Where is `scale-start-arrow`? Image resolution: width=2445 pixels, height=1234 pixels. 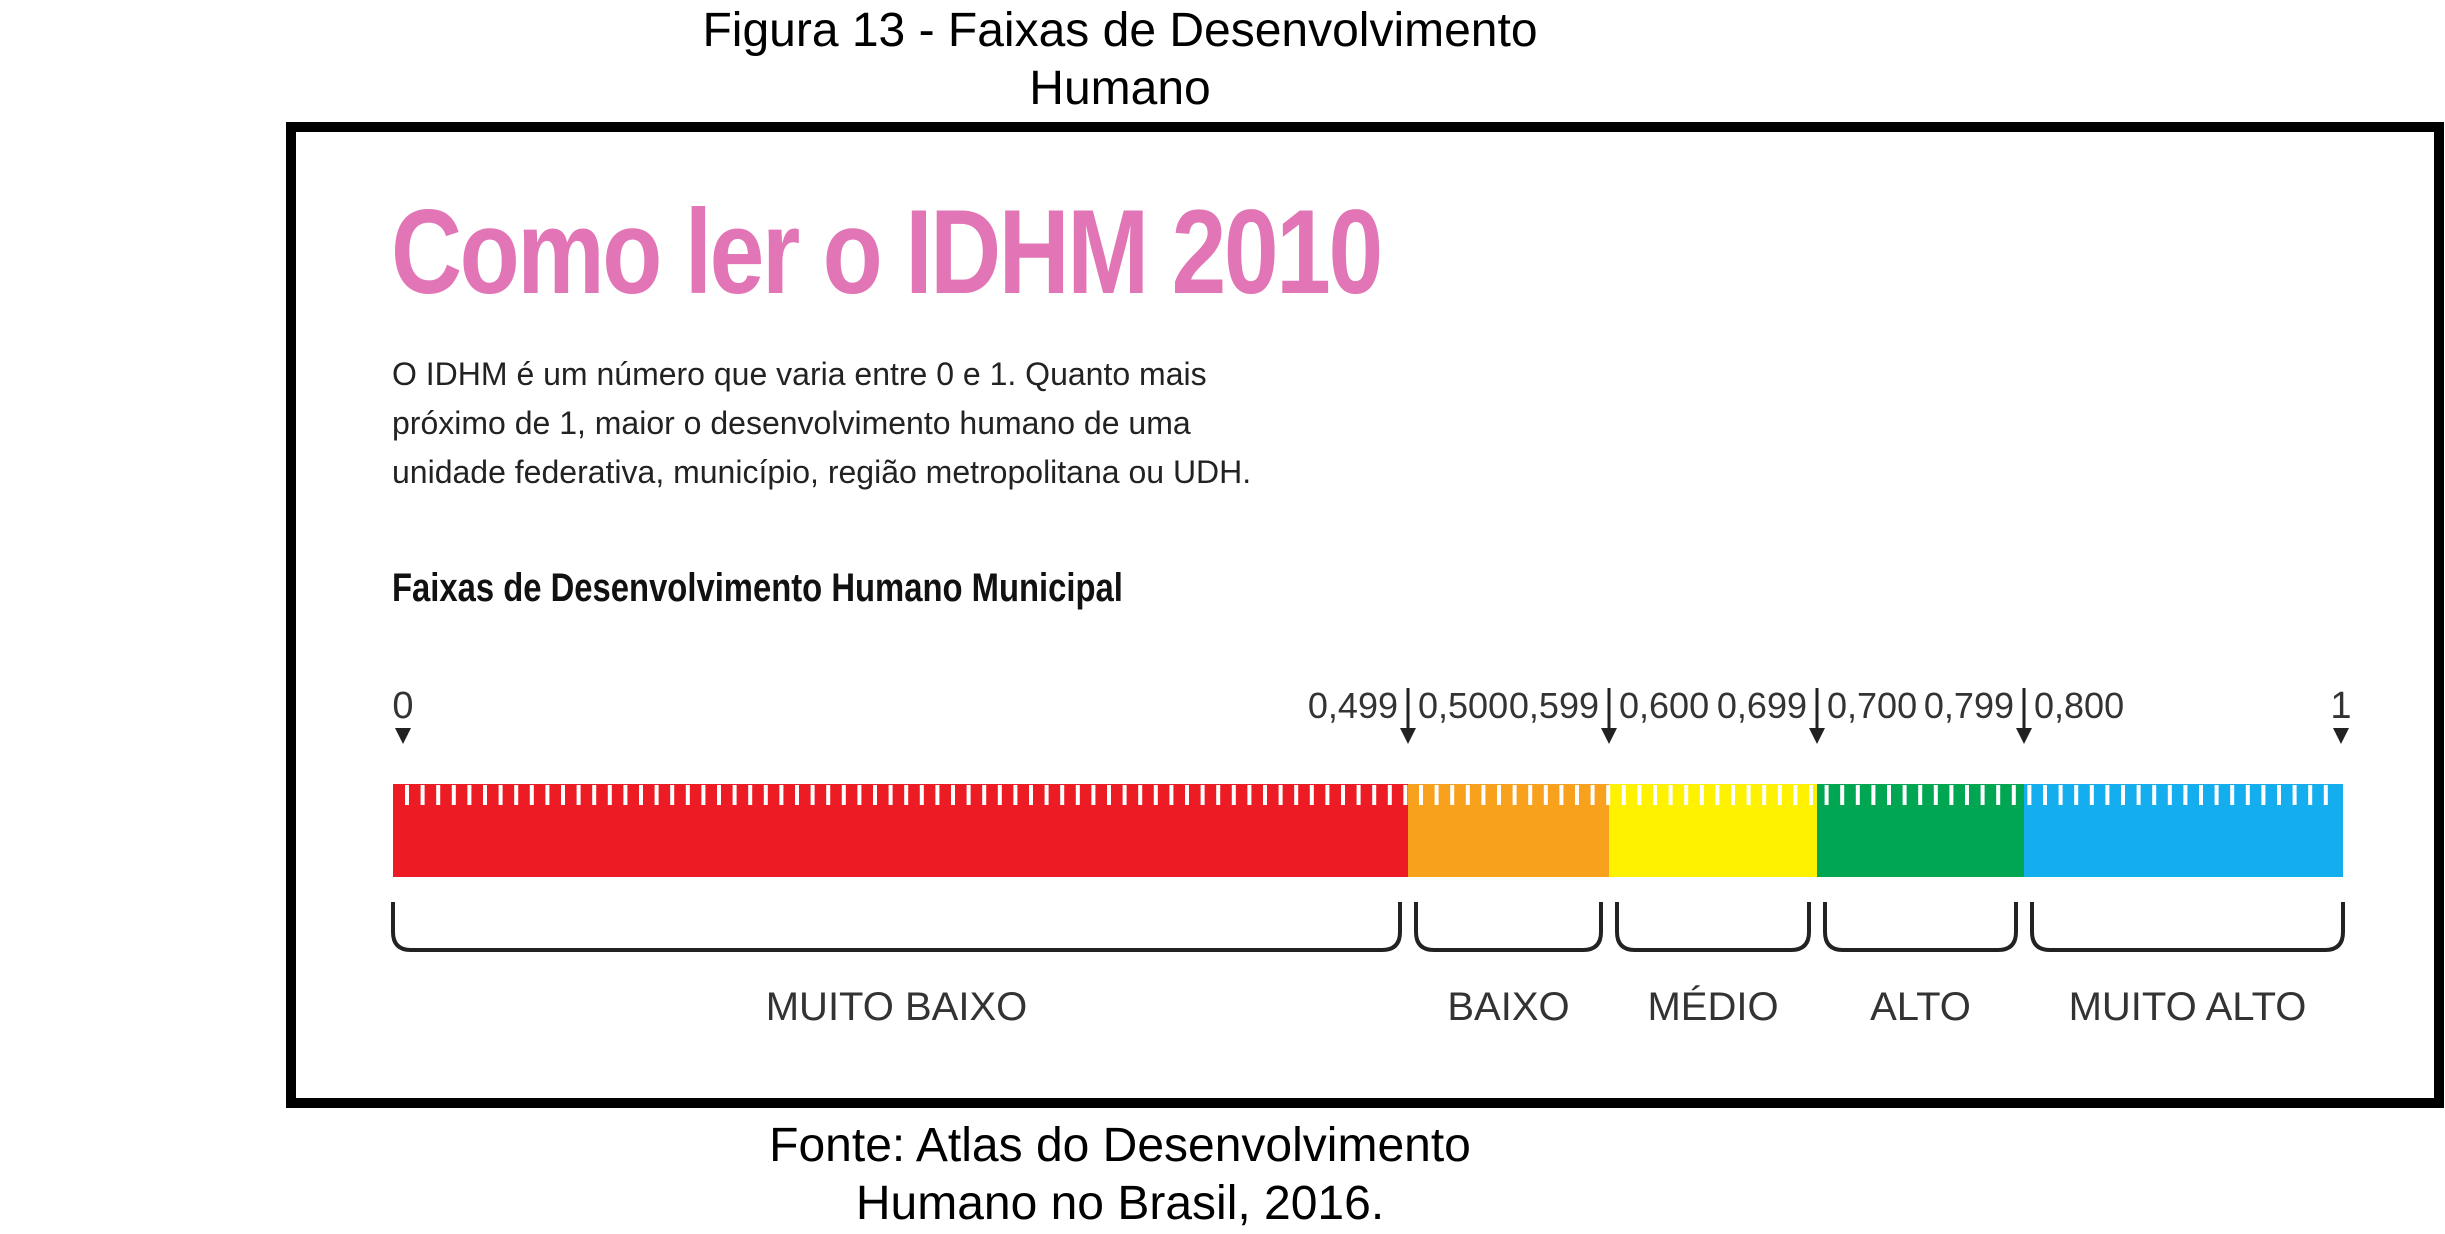 scale-start-arrow is located at coordinates (403, 736).